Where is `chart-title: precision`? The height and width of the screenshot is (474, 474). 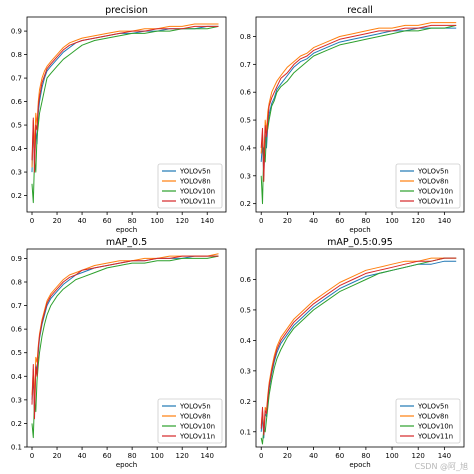 chart-title: precision is located at coordinates (126, 10).